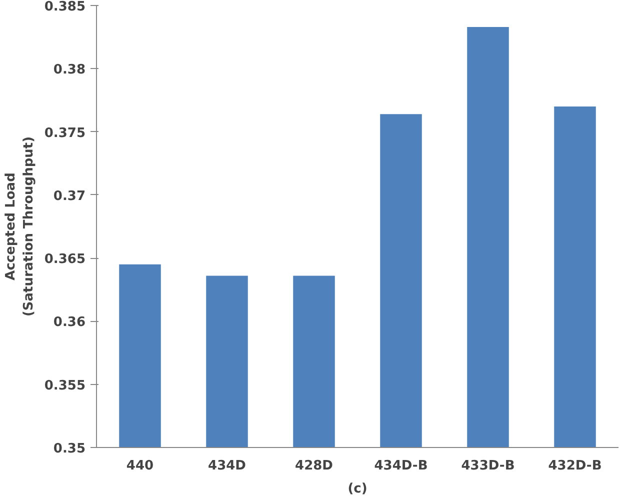 This screenshot has height=499, width=633. I want to click on x-tick-label: 434D, so click(227, 466).